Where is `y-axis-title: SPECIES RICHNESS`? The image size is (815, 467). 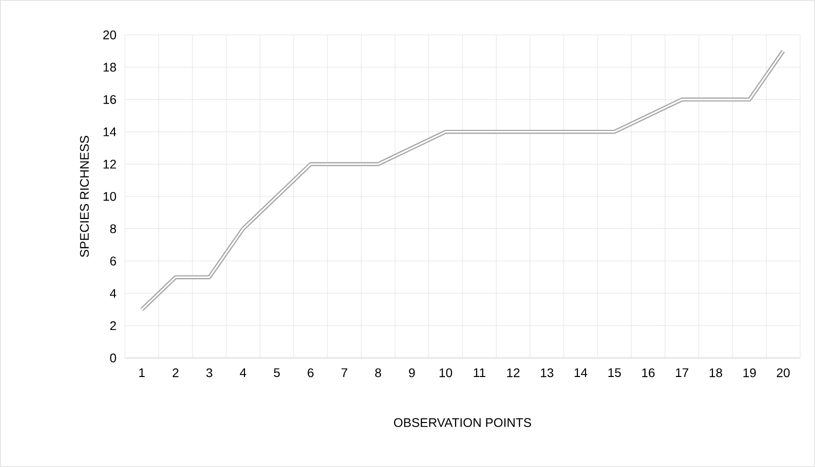 y-axis-title: SPECIES RICHNESS is located at coordinates (84, 197).